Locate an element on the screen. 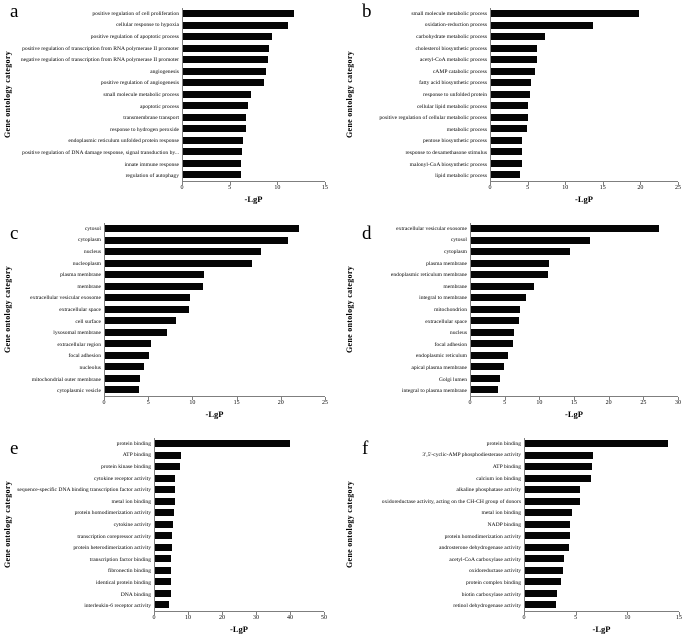 The image size is (685, 644). panel-letter-d: d is located at coordinates (367, 233).